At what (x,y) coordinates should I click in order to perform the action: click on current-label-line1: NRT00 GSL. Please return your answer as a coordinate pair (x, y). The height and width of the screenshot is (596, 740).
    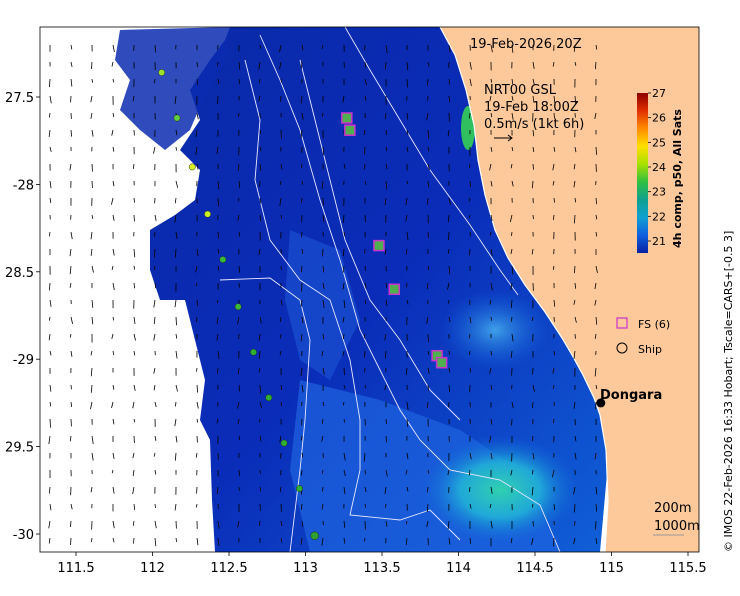
    Looking at the image, I should click on (520, 90).